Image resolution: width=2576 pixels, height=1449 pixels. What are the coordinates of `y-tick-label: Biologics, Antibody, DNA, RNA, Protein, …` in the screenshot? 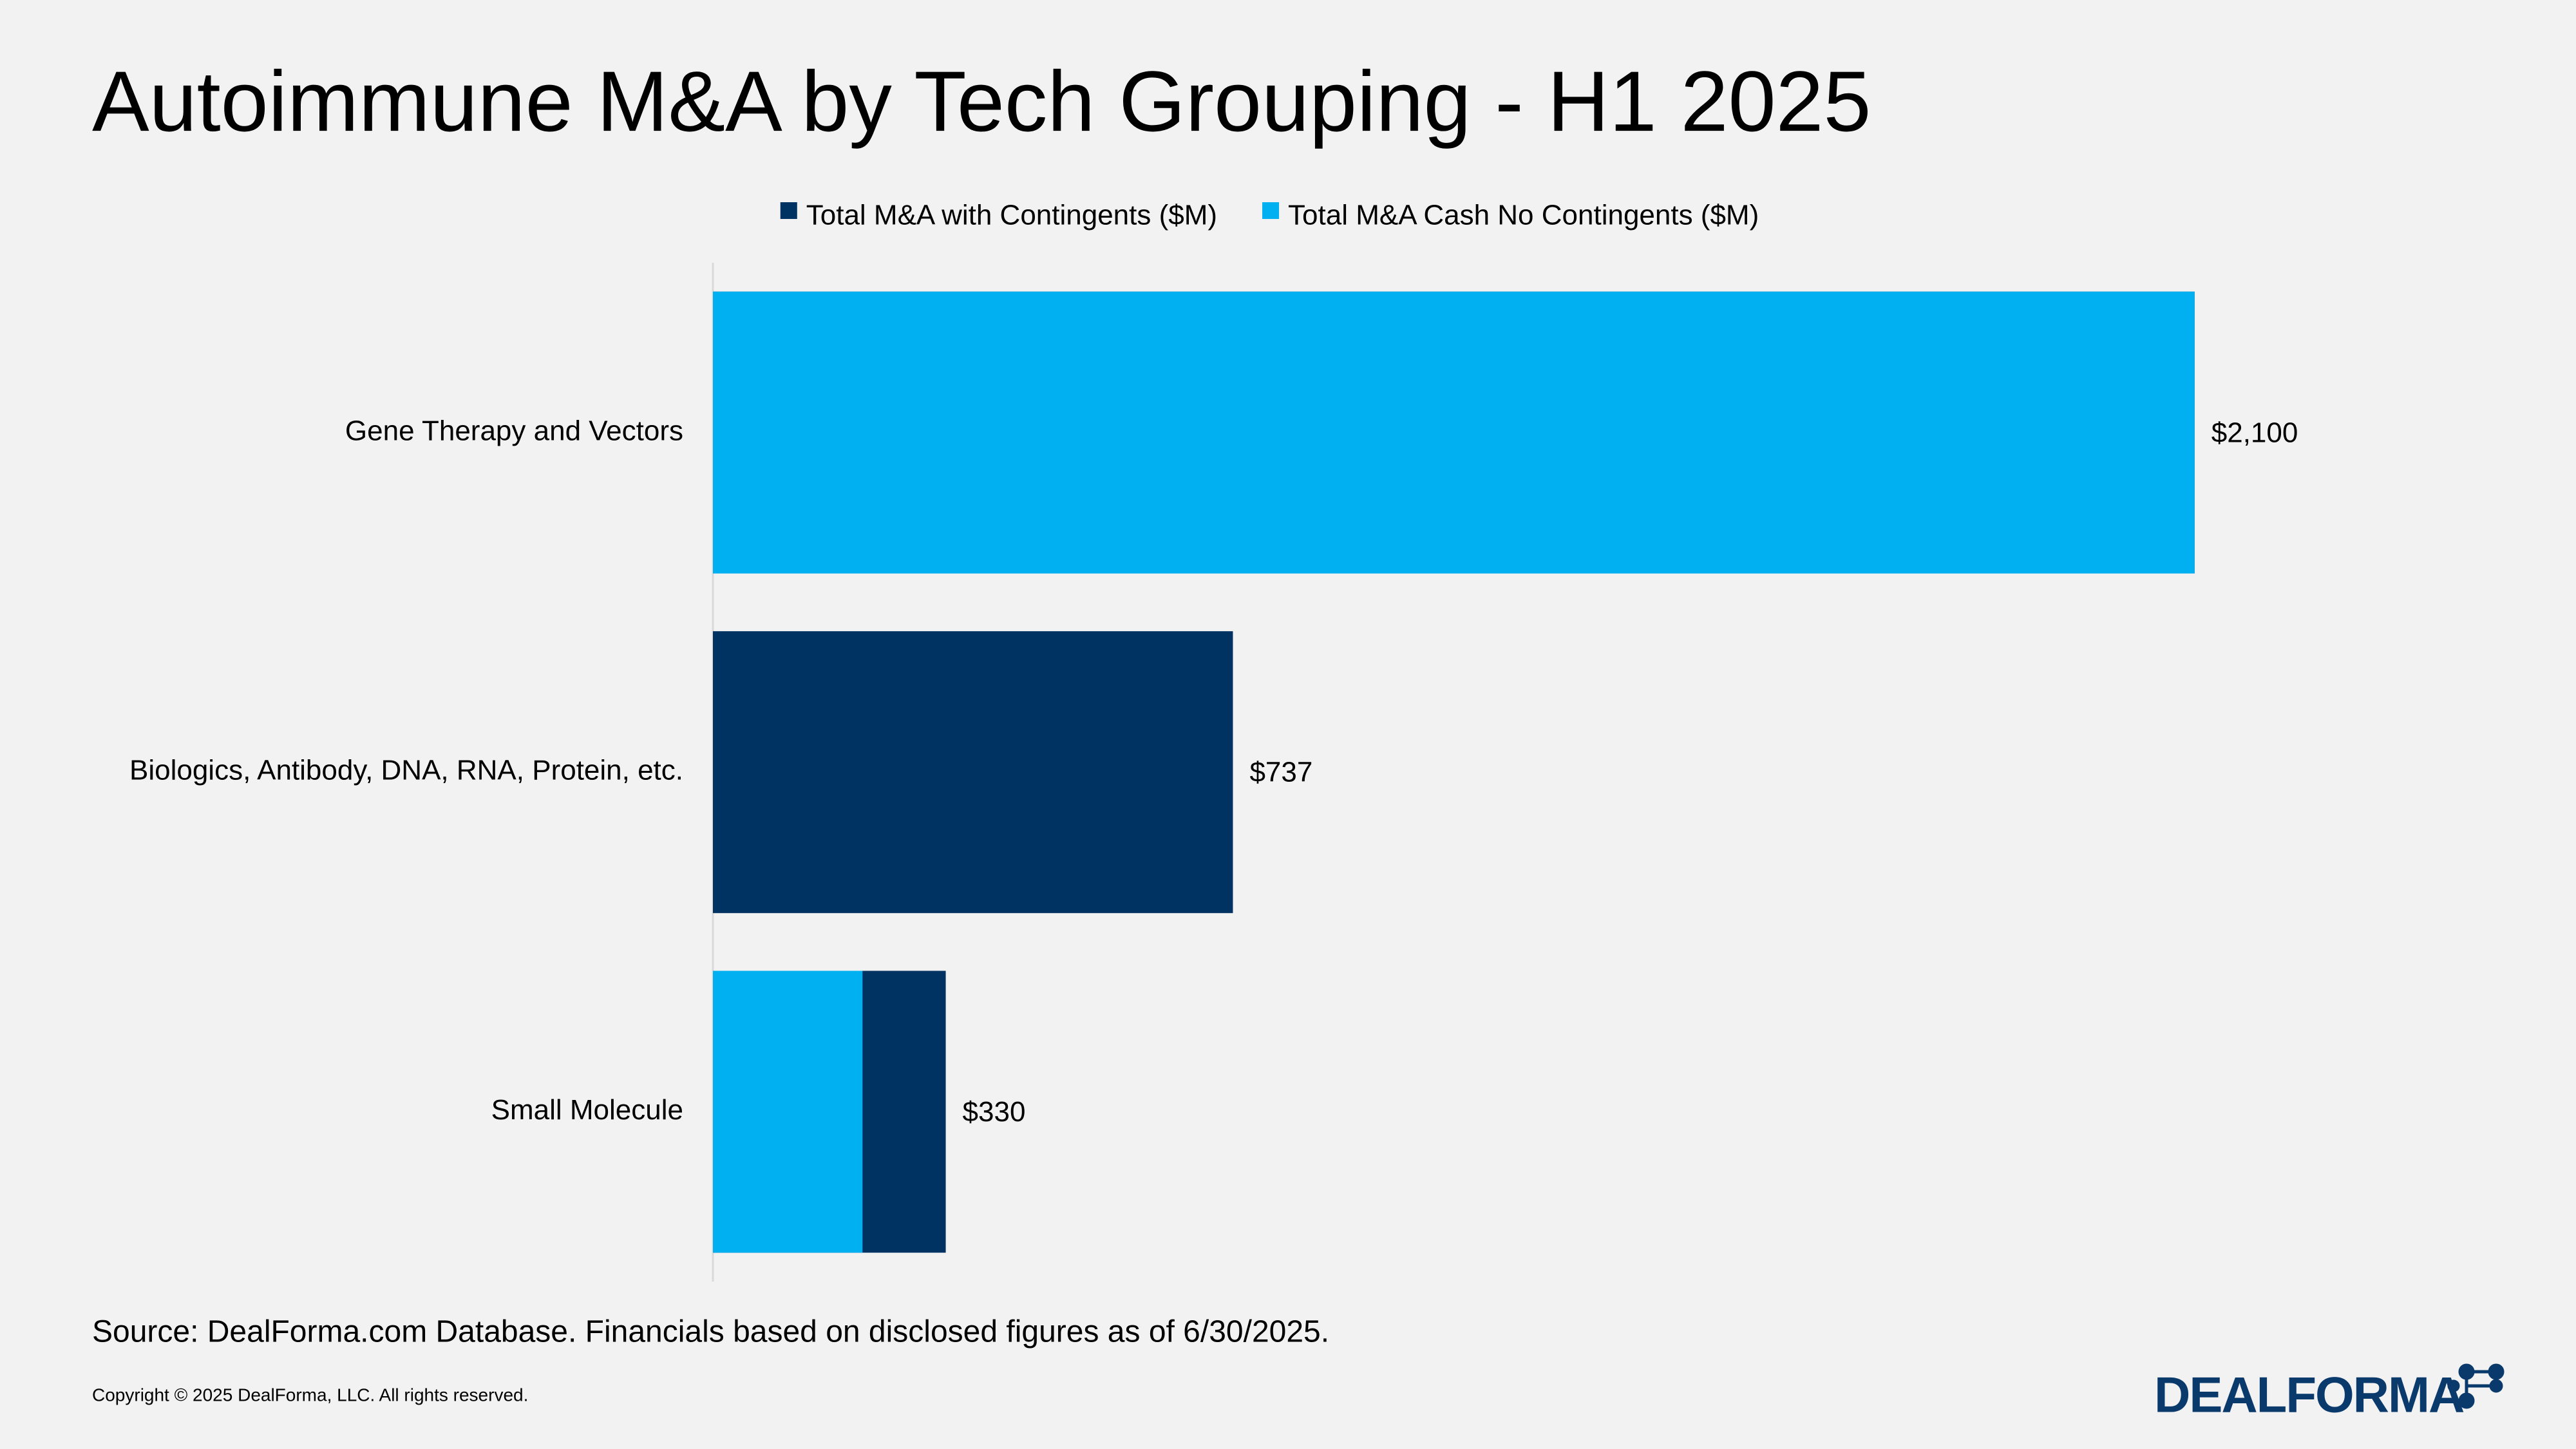 It's located at (406, 771).